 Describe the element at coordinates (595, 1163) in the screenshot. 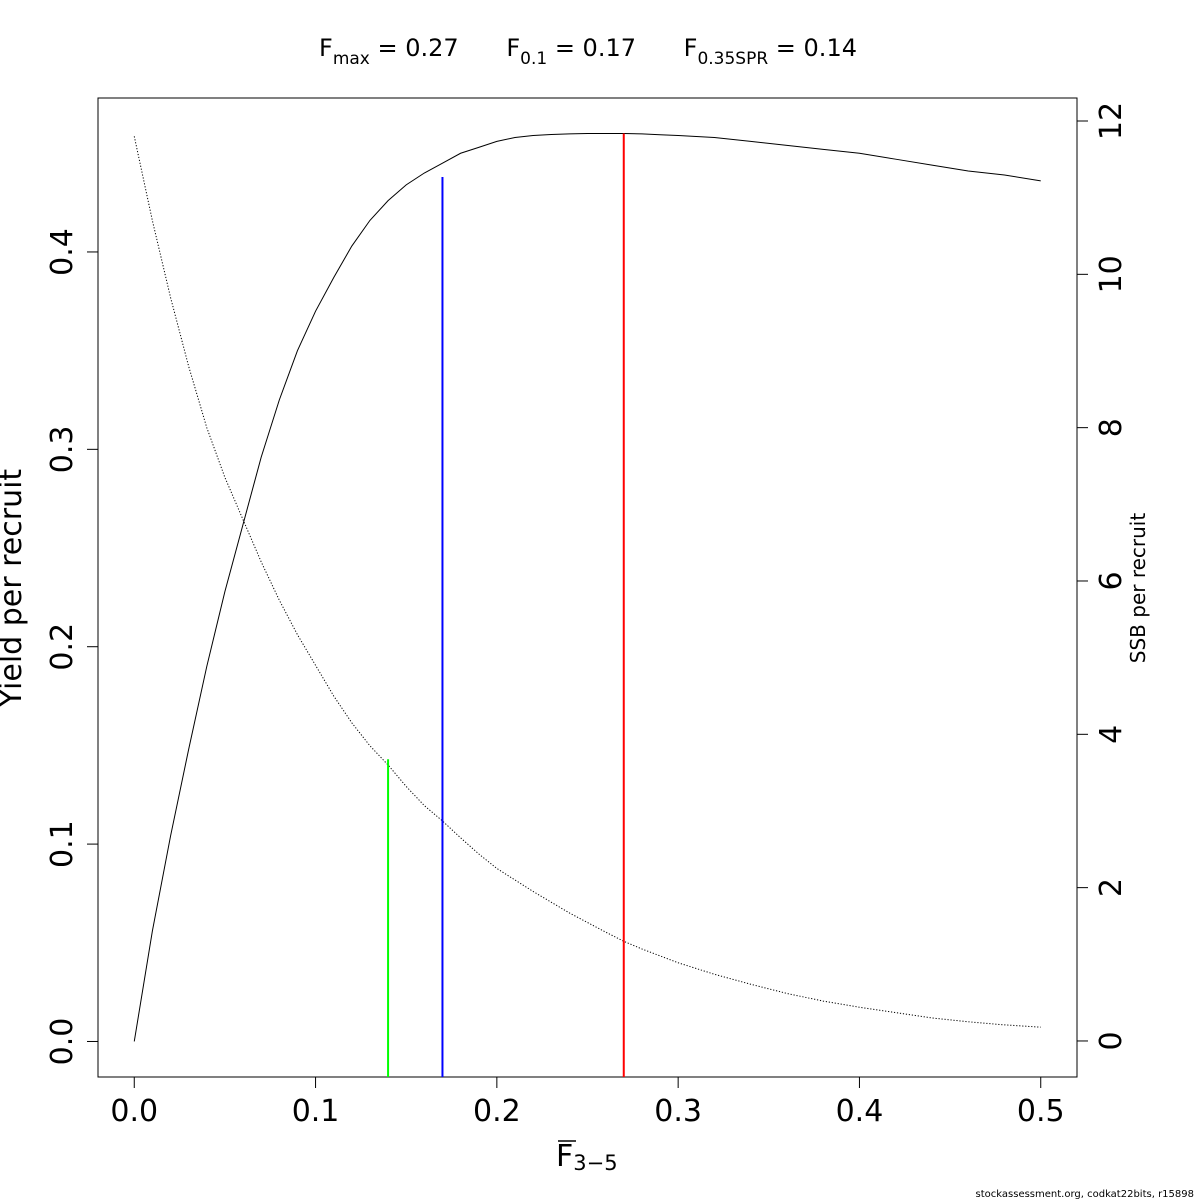

I see `x-axis-title-sub: 3−5` at that location.